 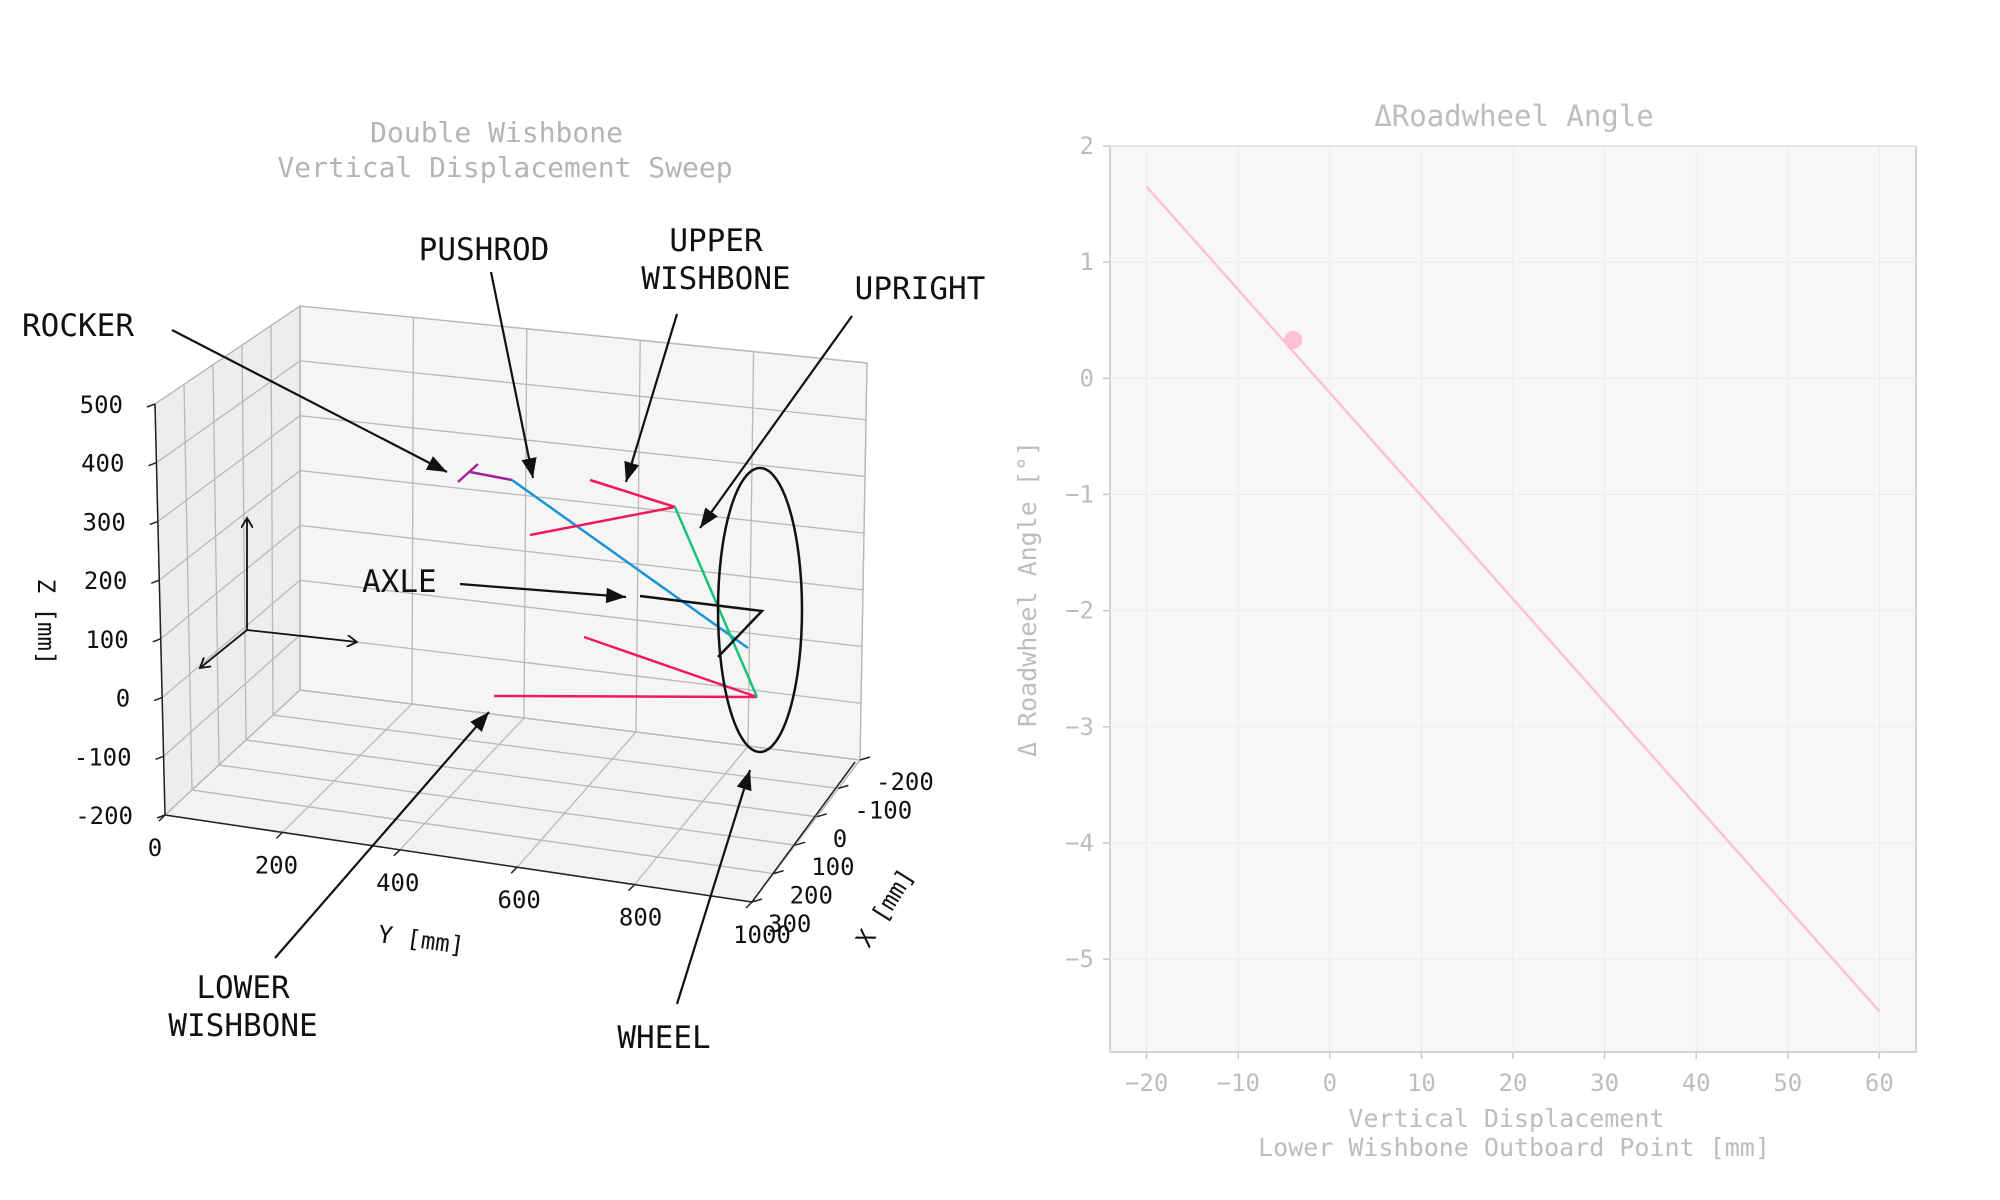 What do you see at coordinates (1293, 339) in the screenshot?
I see `current-position-marker` at bounding box center [1293, 339].